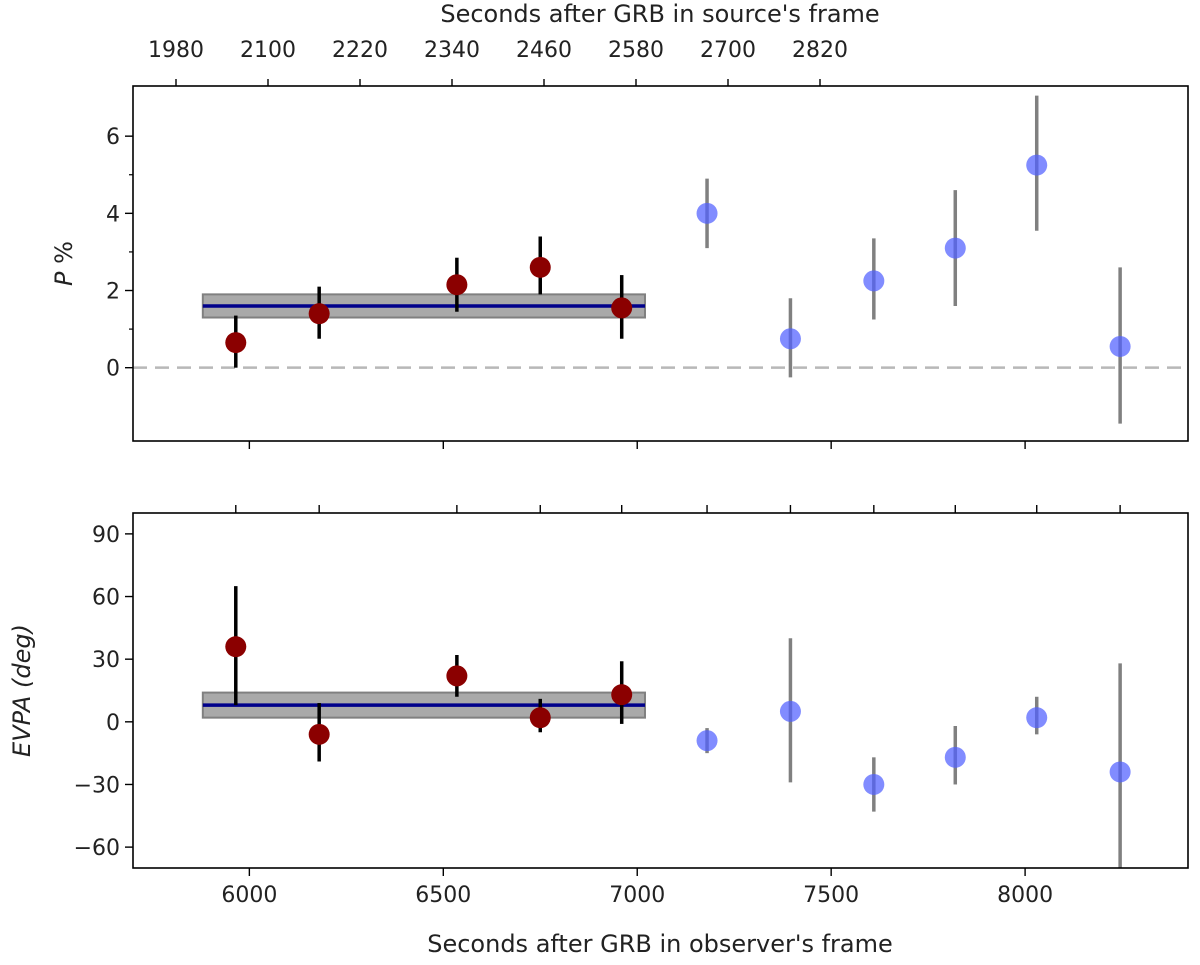  I want to click on y-tick-label: −30, so click(97, 785).